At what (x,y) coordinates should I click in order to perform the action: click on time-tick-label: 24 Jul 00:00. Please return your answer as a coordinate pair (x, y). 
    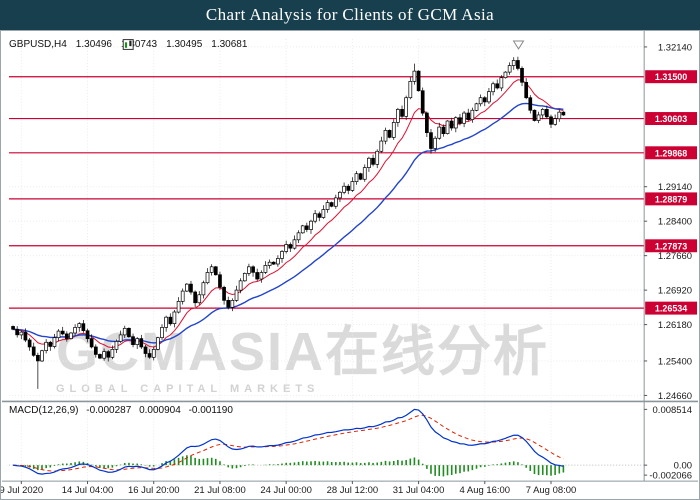
    Looking at the image, I should click on (286, 490).